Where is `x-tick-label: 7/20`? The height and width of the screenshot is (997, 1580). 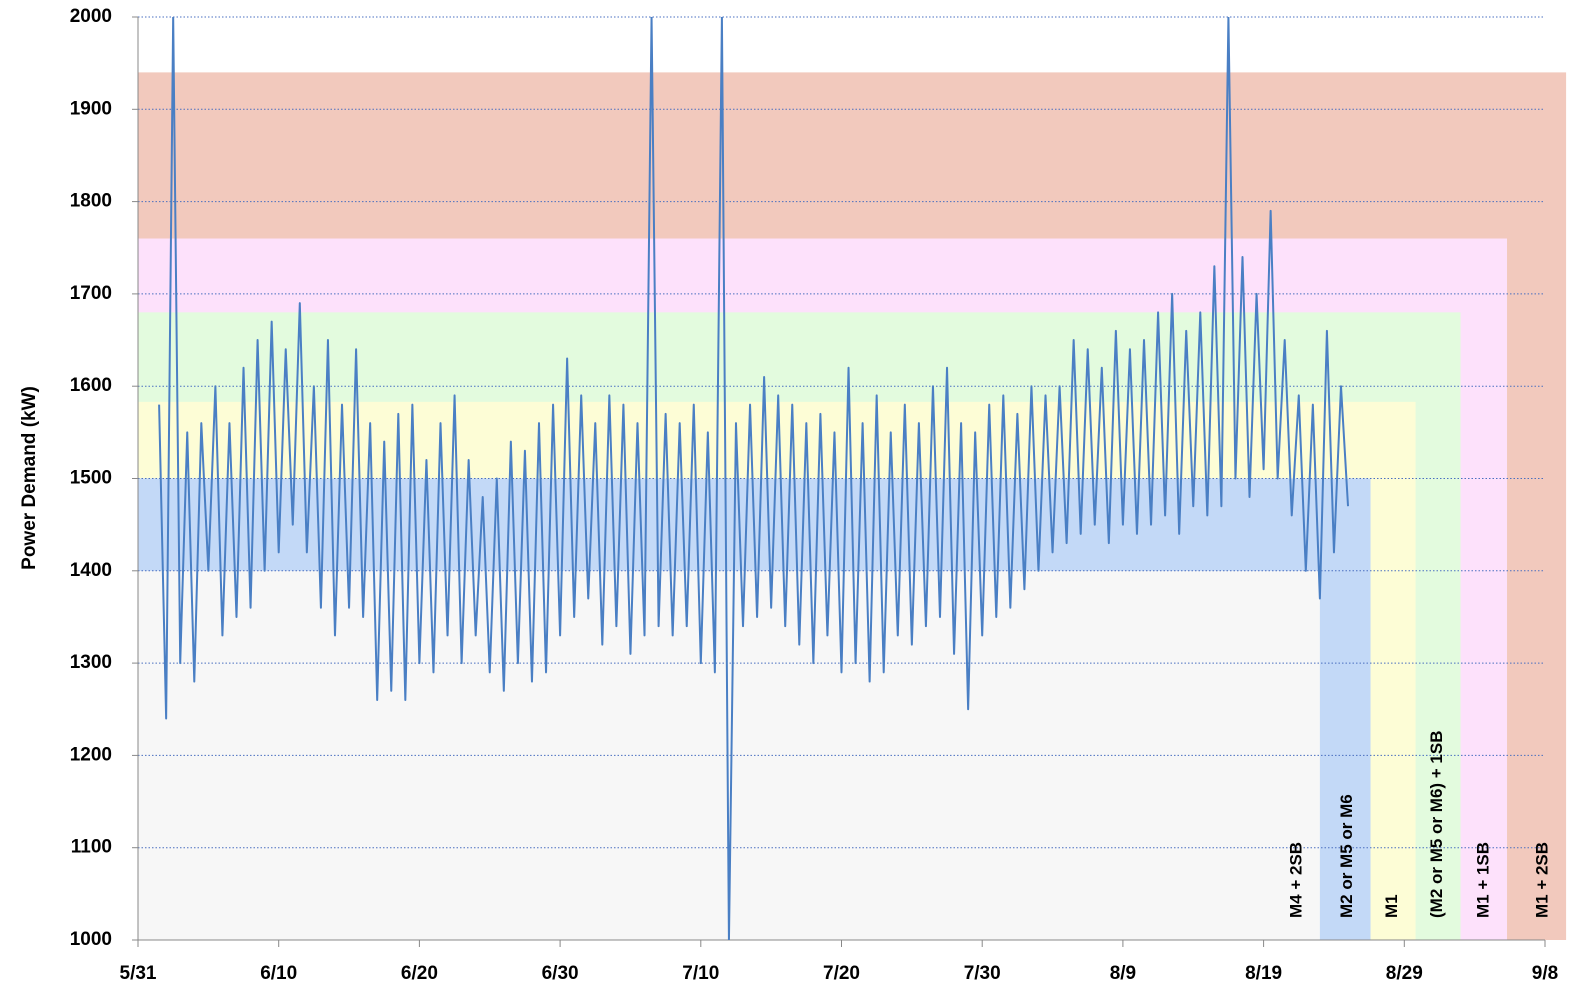 x-tick-label: 7/20 is located at coordinates (841, 973).